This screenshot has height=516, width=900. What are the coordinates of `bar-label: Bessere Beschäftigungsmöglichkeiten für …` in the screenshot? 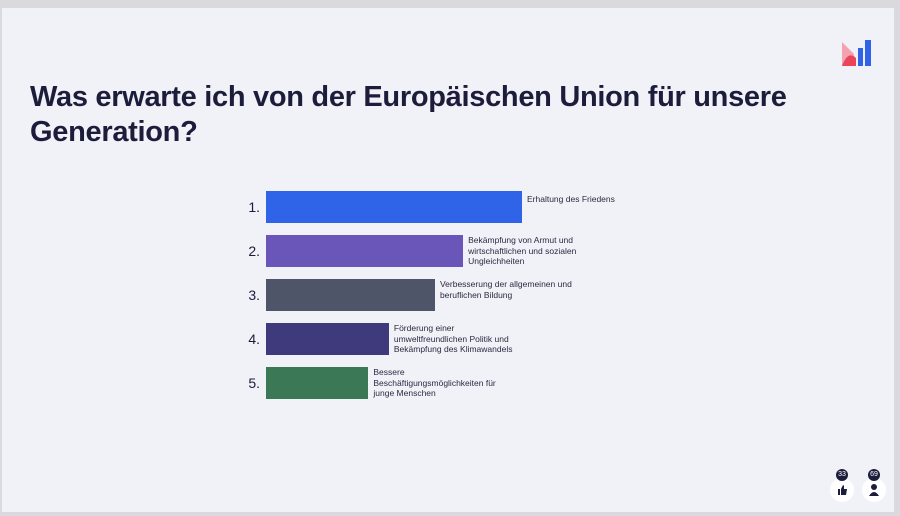 It's located at (434, 382).